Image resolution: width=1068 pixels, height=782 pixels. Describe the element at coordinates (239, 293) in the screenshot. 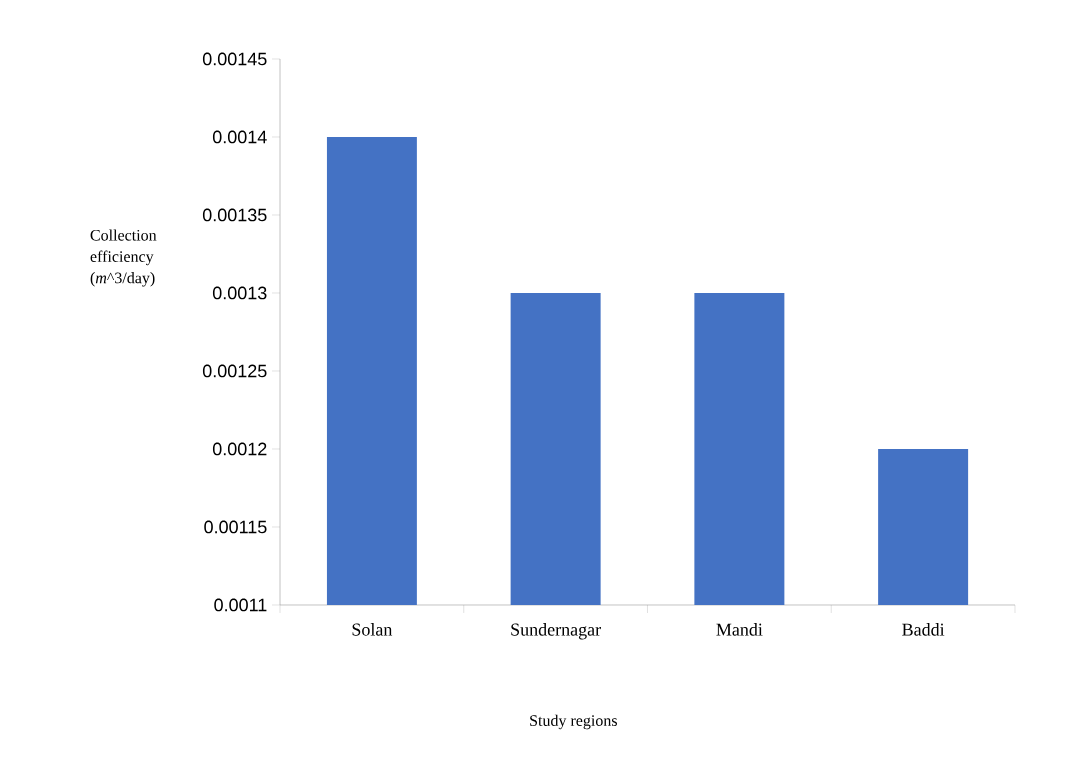

I see `y-tick-label: 0.0013` at that location.